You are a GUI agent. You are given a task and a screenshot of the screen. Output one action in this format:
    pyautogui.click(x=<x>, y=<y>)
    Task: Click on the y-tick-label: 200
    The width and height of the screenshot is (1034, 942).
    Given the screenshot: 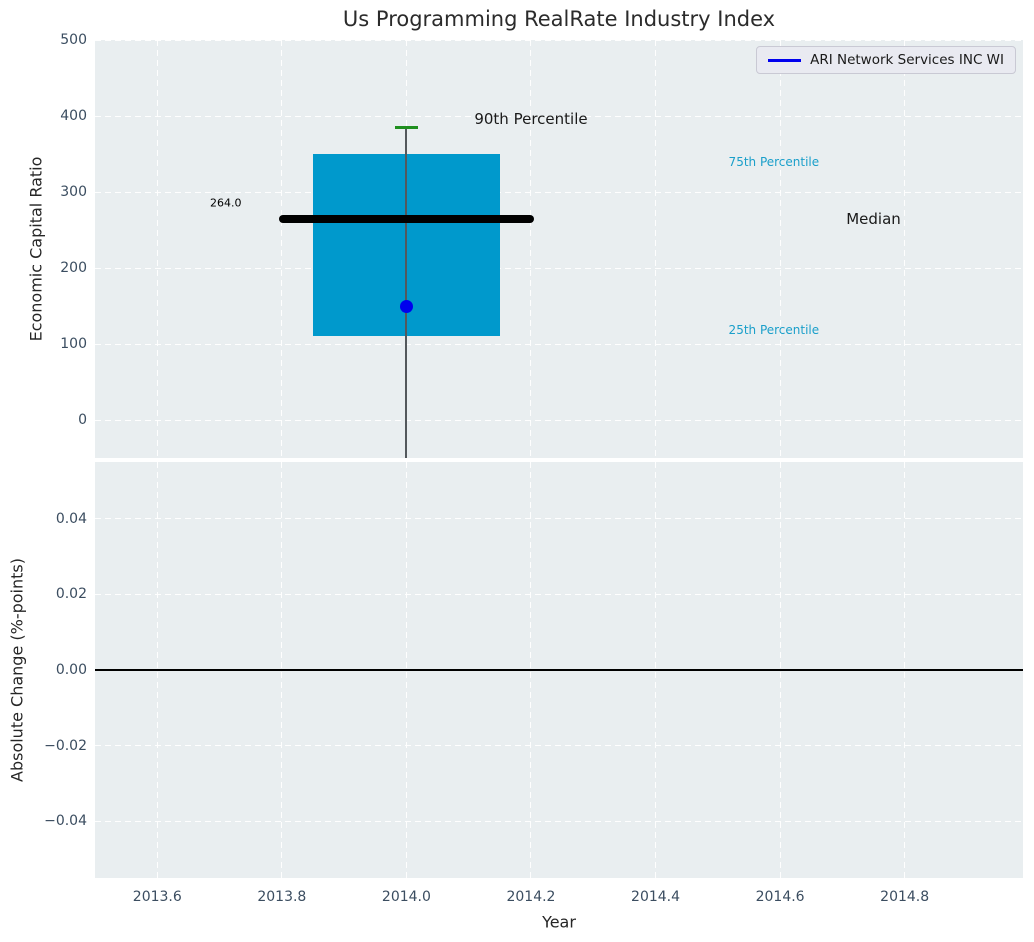 What is the action you would take?
    pyautogui.click(x=73, y=268)
    